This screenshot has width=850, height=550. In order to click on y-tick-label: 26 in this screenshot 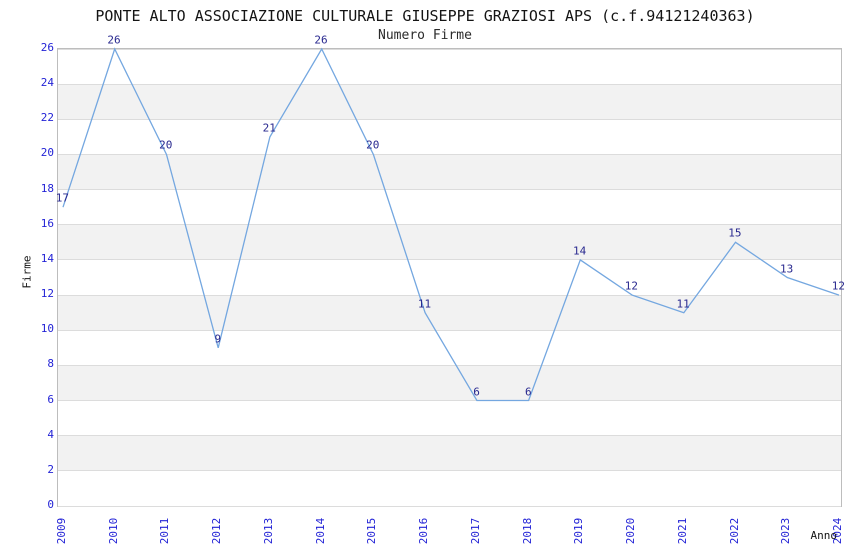, I will do `click(47, 47)`.